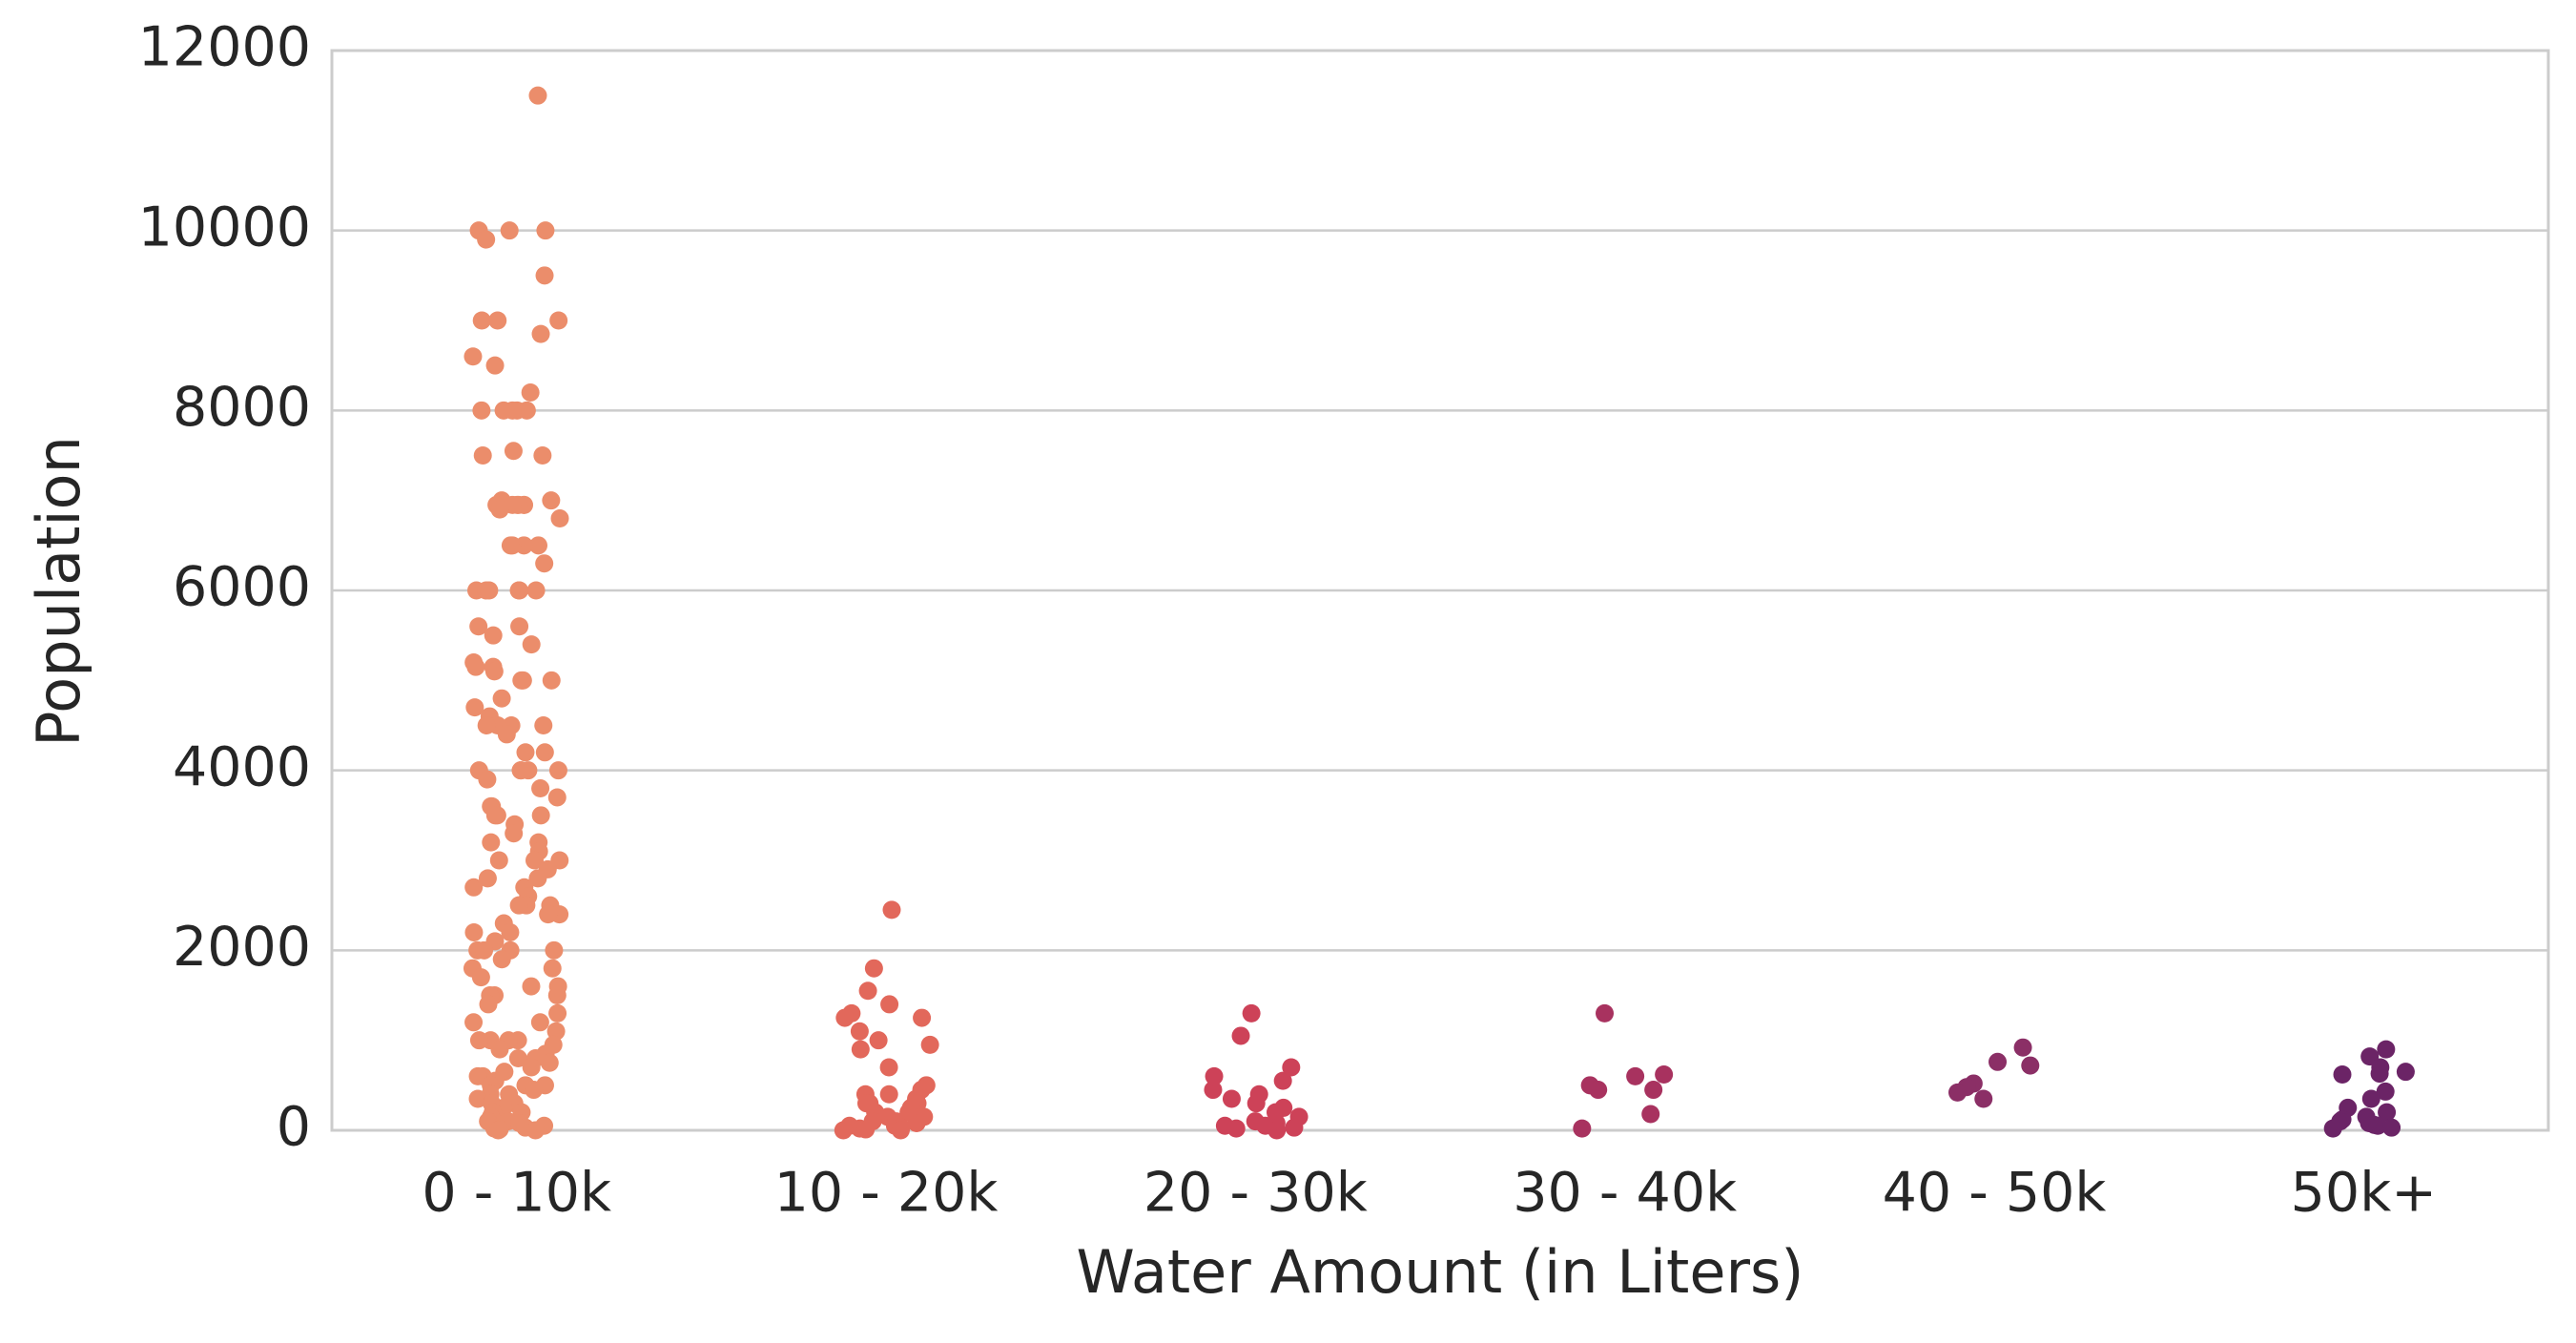 The width and height of the screenshot is (2576, 1343). What do you see at coordinates (242, 407) in the screenshot?
I see `y-tick-label: 8000` at bounding box center [242, 407].